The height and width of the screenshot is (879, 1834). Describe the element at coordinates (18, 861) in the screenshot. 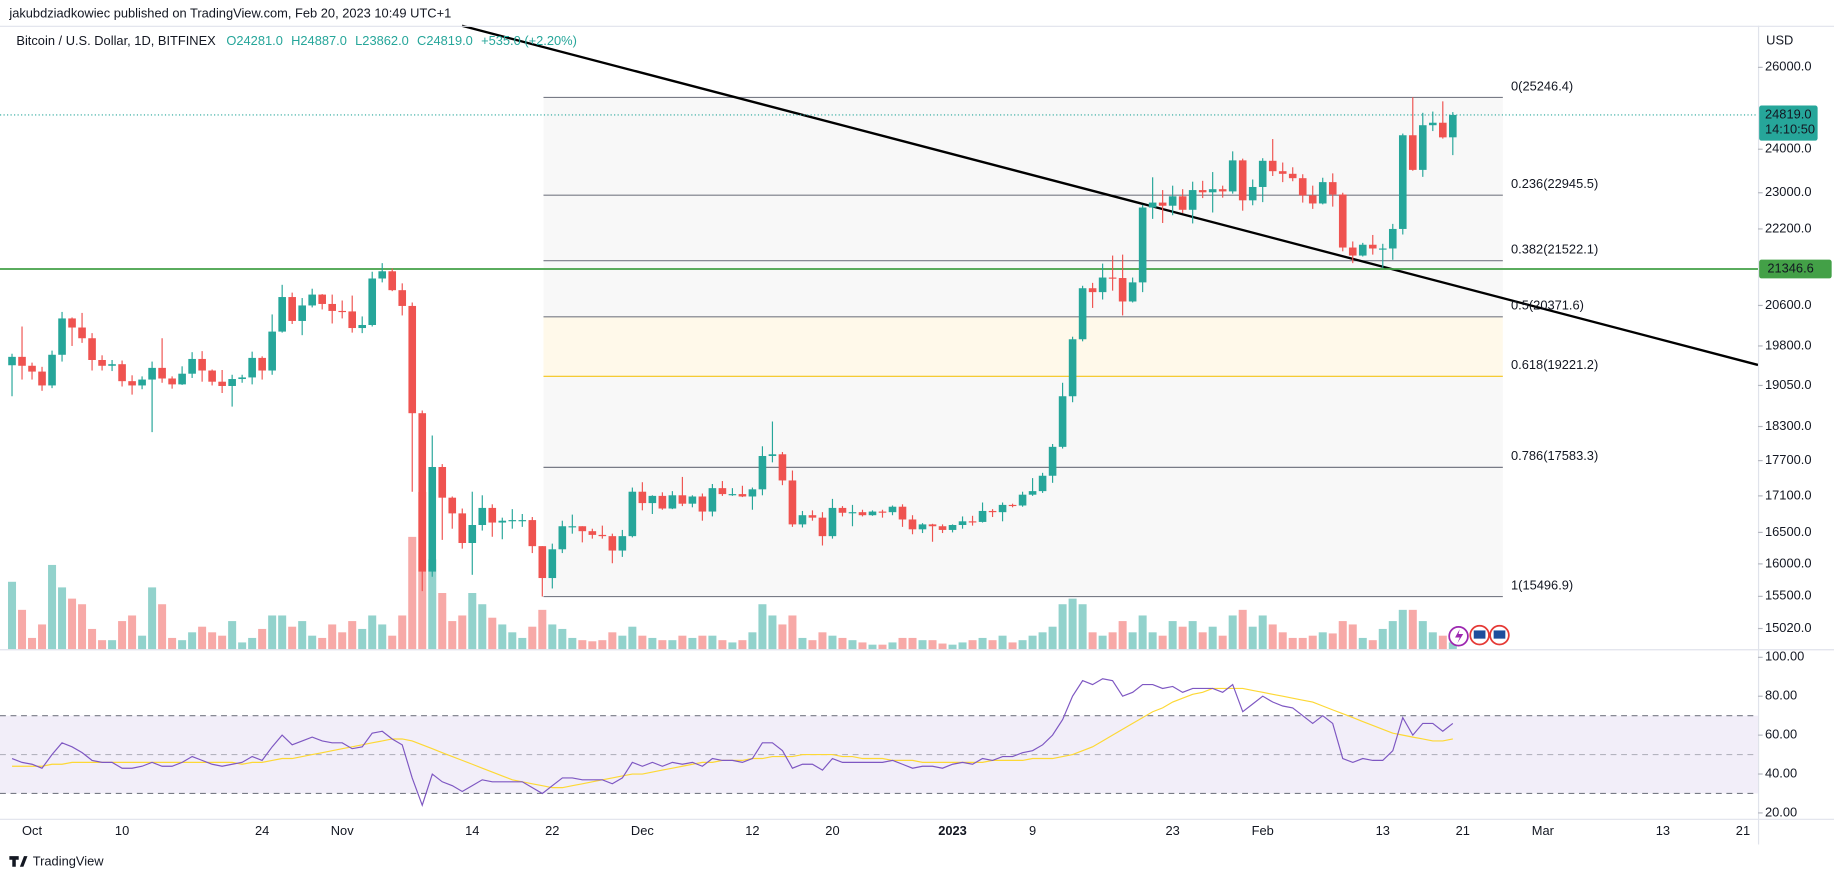

I see `logo-mark` at that location.